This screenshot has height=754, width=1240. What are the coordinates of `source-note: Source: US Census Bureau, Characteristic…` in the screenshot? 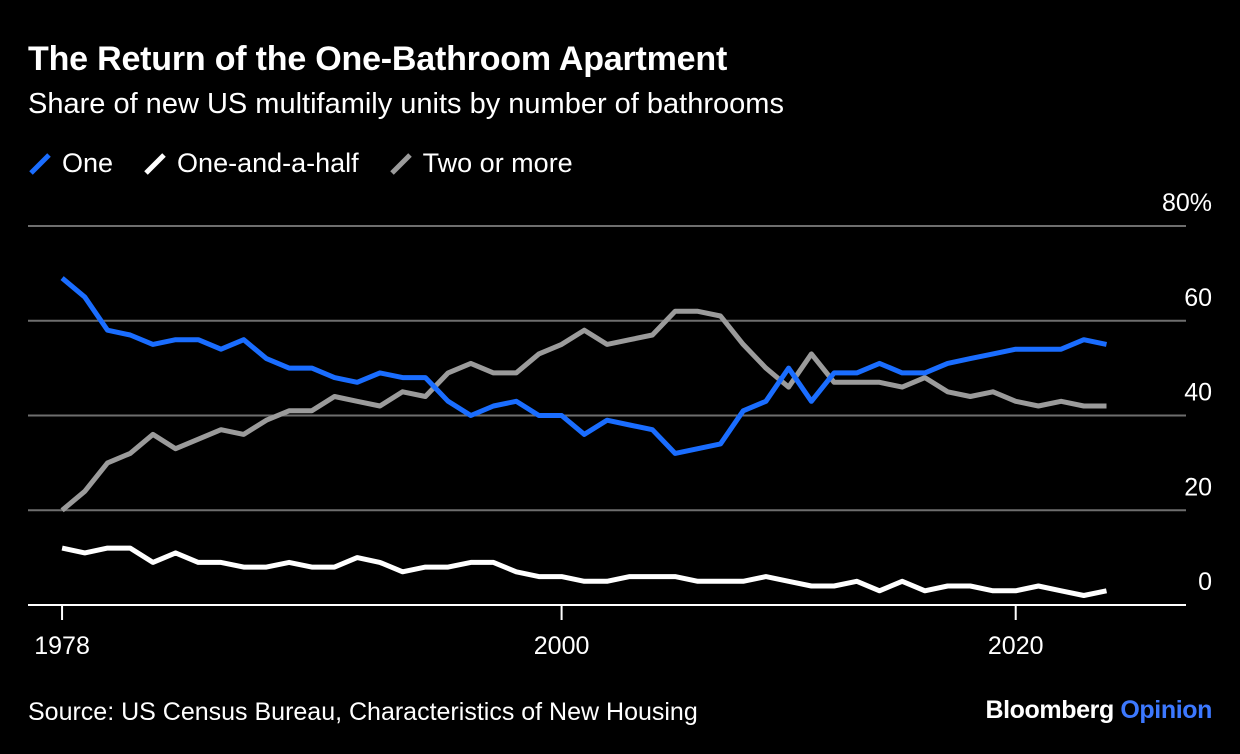 It's located at (363, 712).